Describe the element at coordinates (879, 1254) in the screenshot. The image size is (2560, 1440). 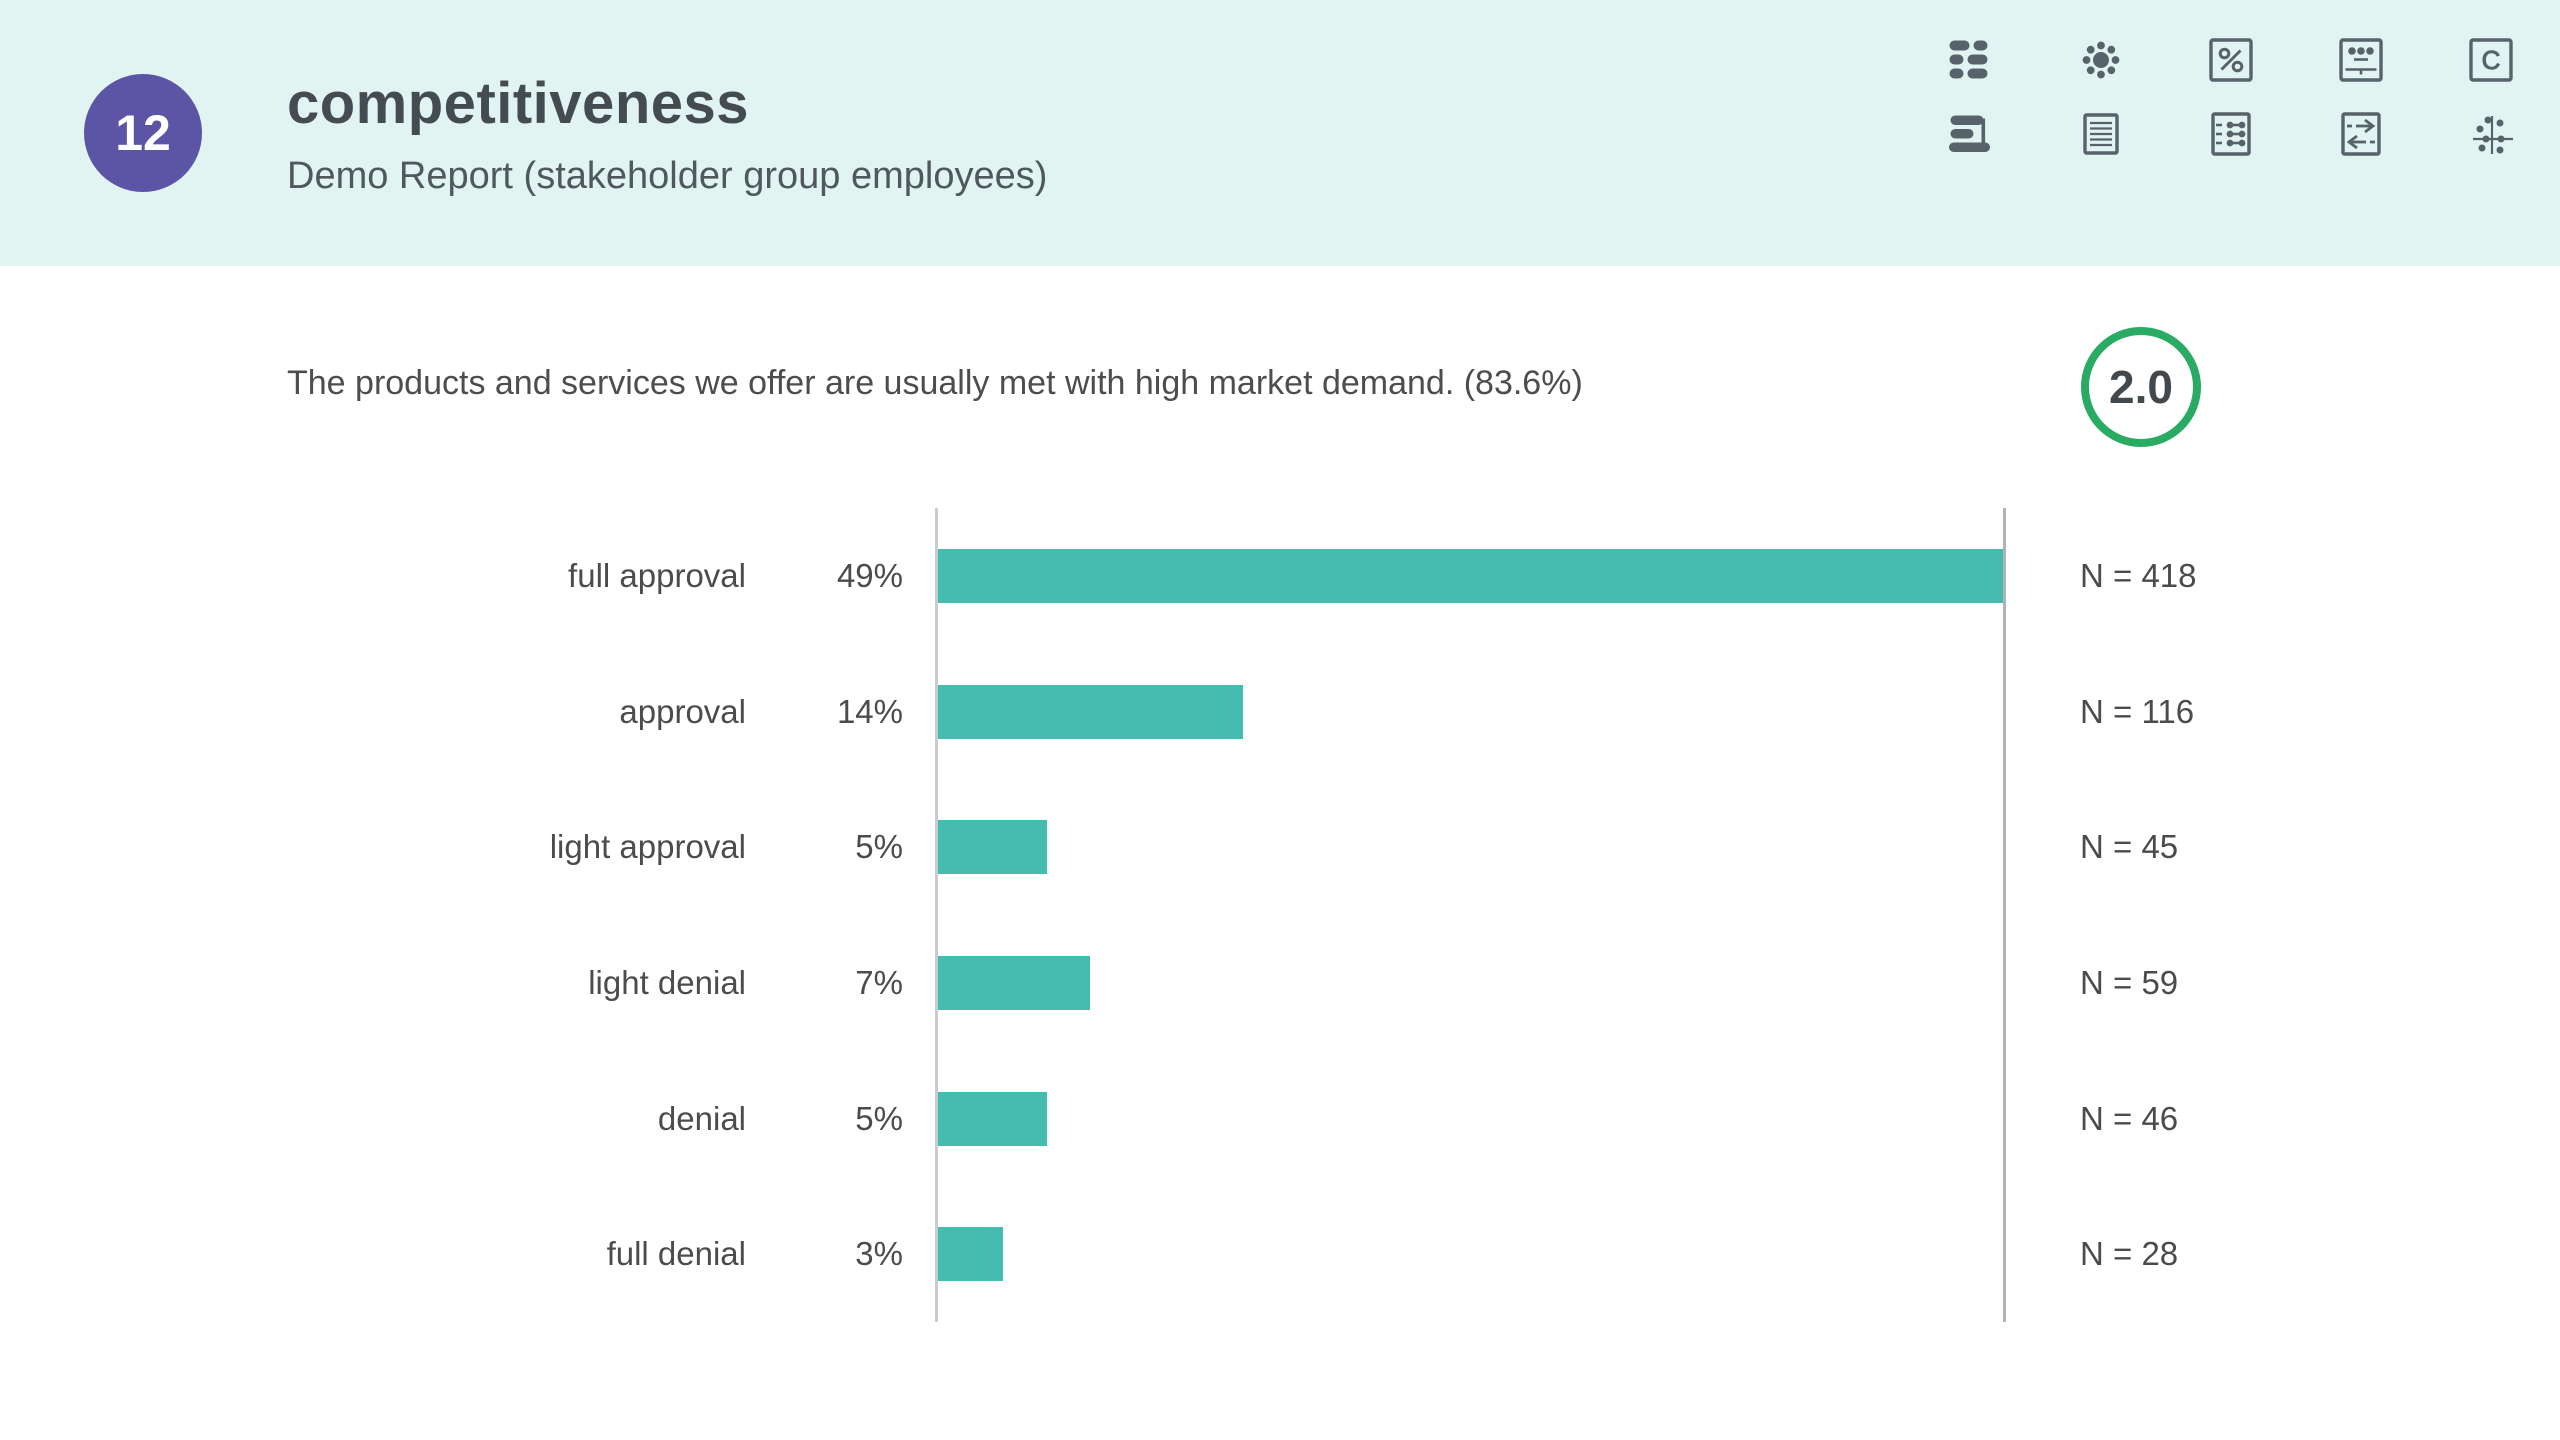
I see `value-label: 3%` at that location.